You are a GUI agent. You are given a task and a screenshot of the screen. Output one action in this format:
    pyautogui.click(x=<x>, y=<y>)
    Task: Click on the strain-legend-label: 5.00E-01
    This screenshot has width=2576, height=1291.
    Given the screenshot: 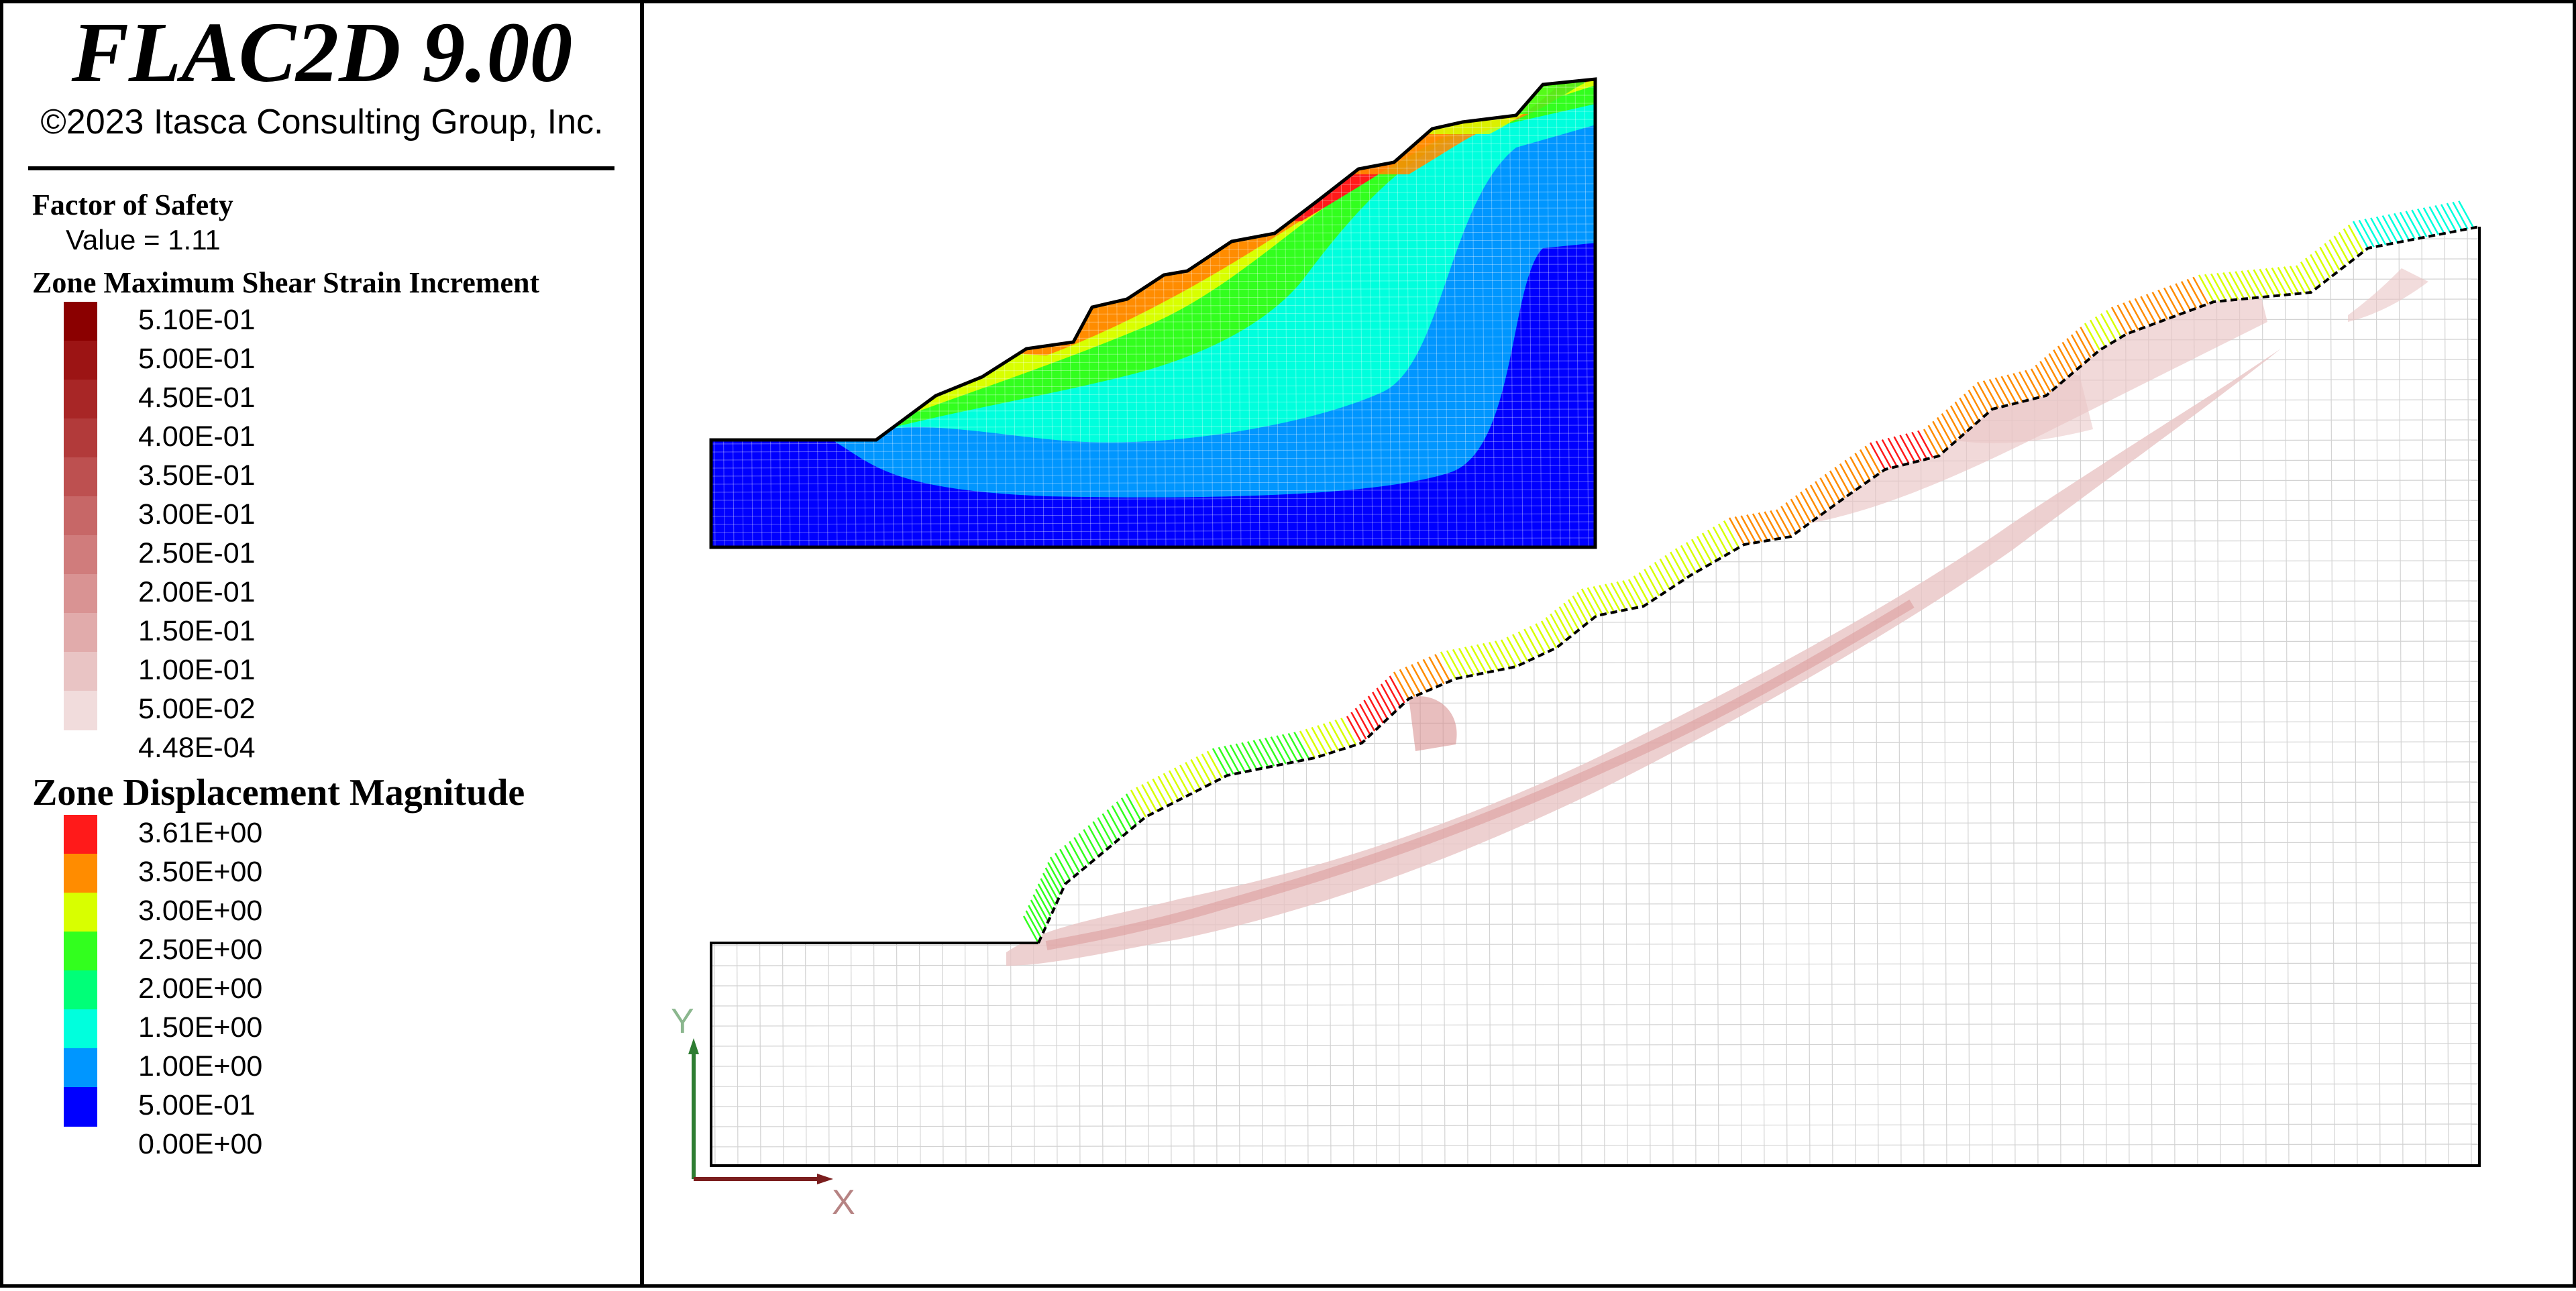 What is the action you would take?
    pyautogui.click(x=197, y=359)
    